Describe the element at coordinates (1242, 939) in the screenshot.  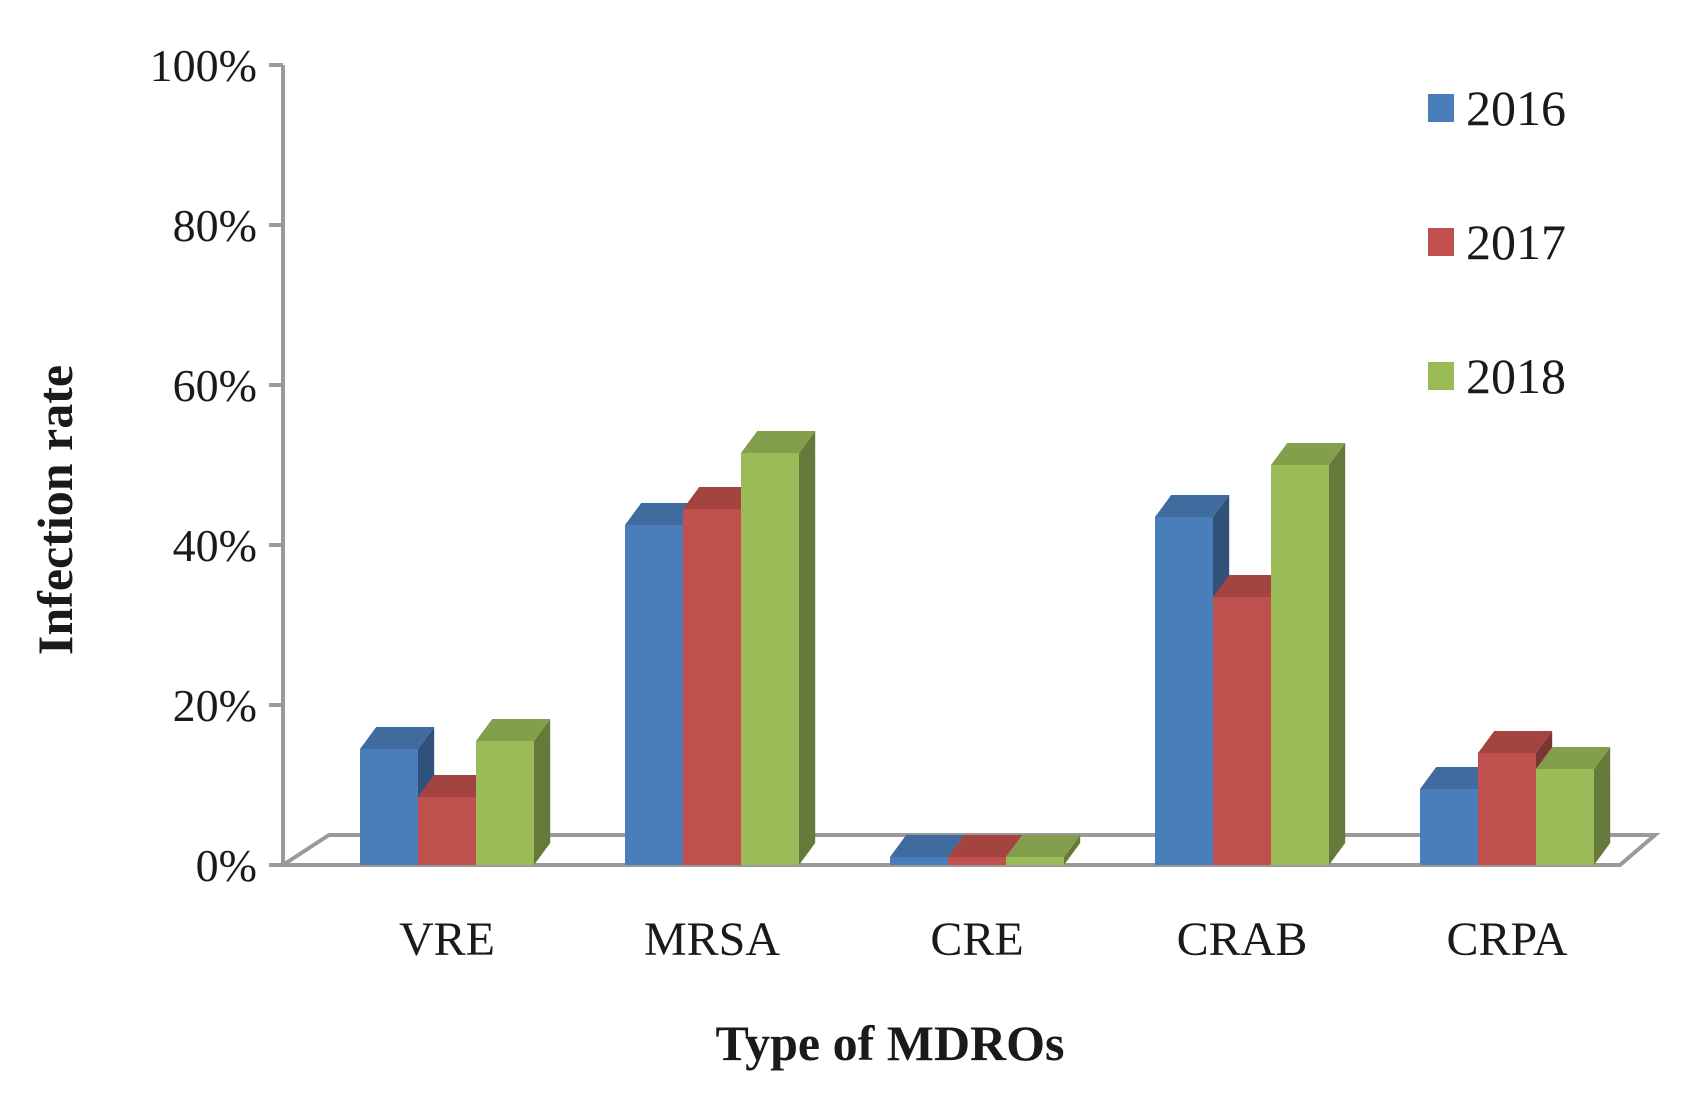
I see `x-tick-label: CRAB` at that location.